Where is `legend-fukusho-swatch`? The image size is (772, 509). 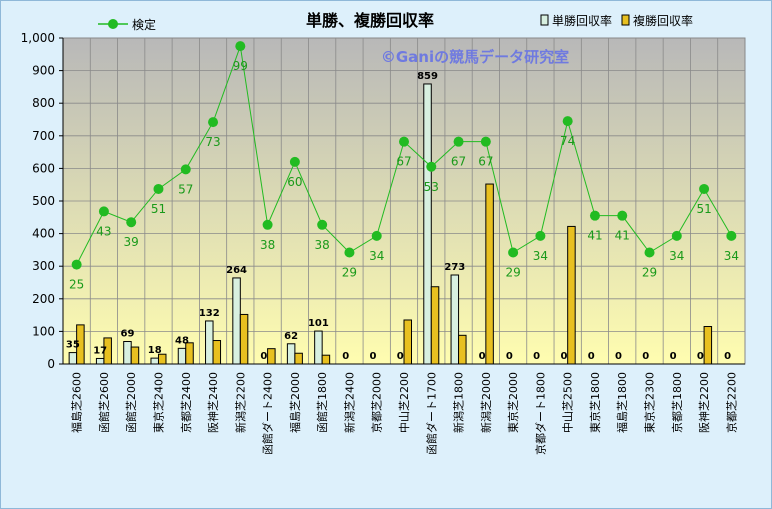 legend-fukusho-swatch is located at coordinates (625, 20).